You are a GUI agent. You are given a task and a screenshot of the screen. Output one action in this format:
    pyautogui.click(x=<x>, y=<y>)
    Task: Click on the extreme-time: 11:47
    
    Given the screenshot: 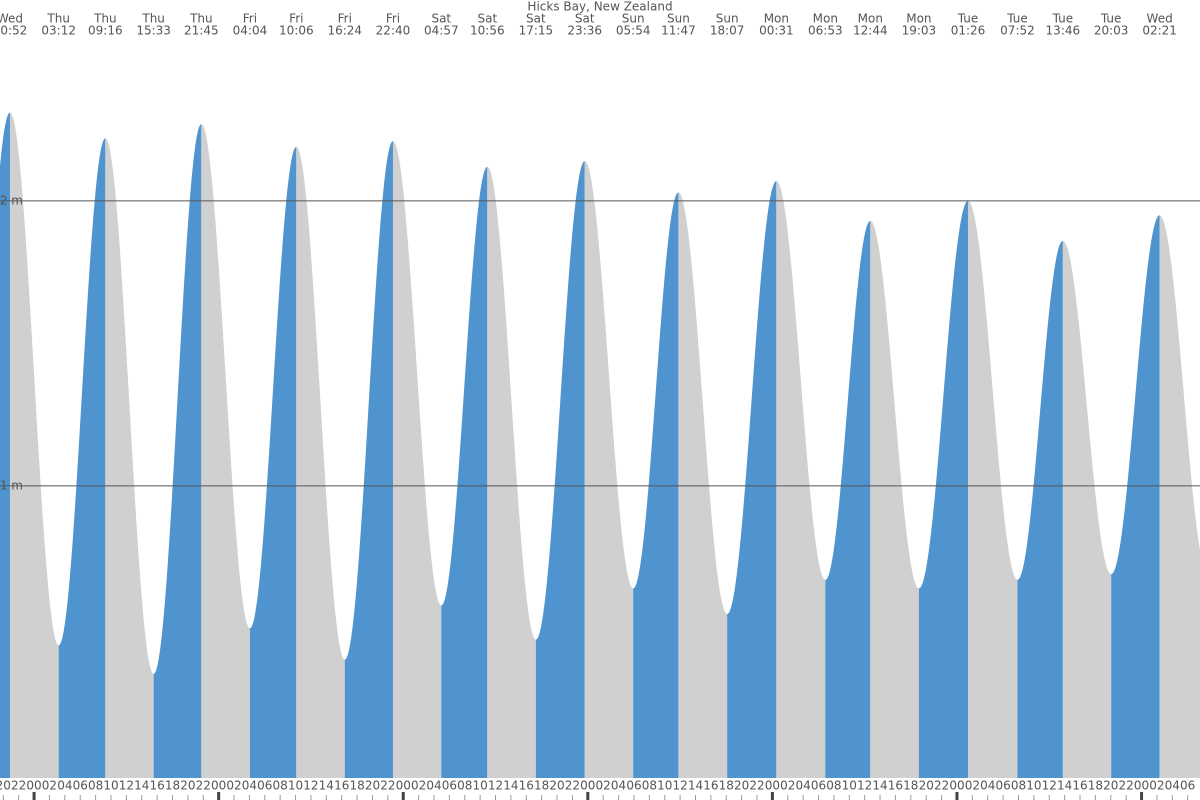 What is the action you would take?
    pyautogui.click(x=678, y=31)
    